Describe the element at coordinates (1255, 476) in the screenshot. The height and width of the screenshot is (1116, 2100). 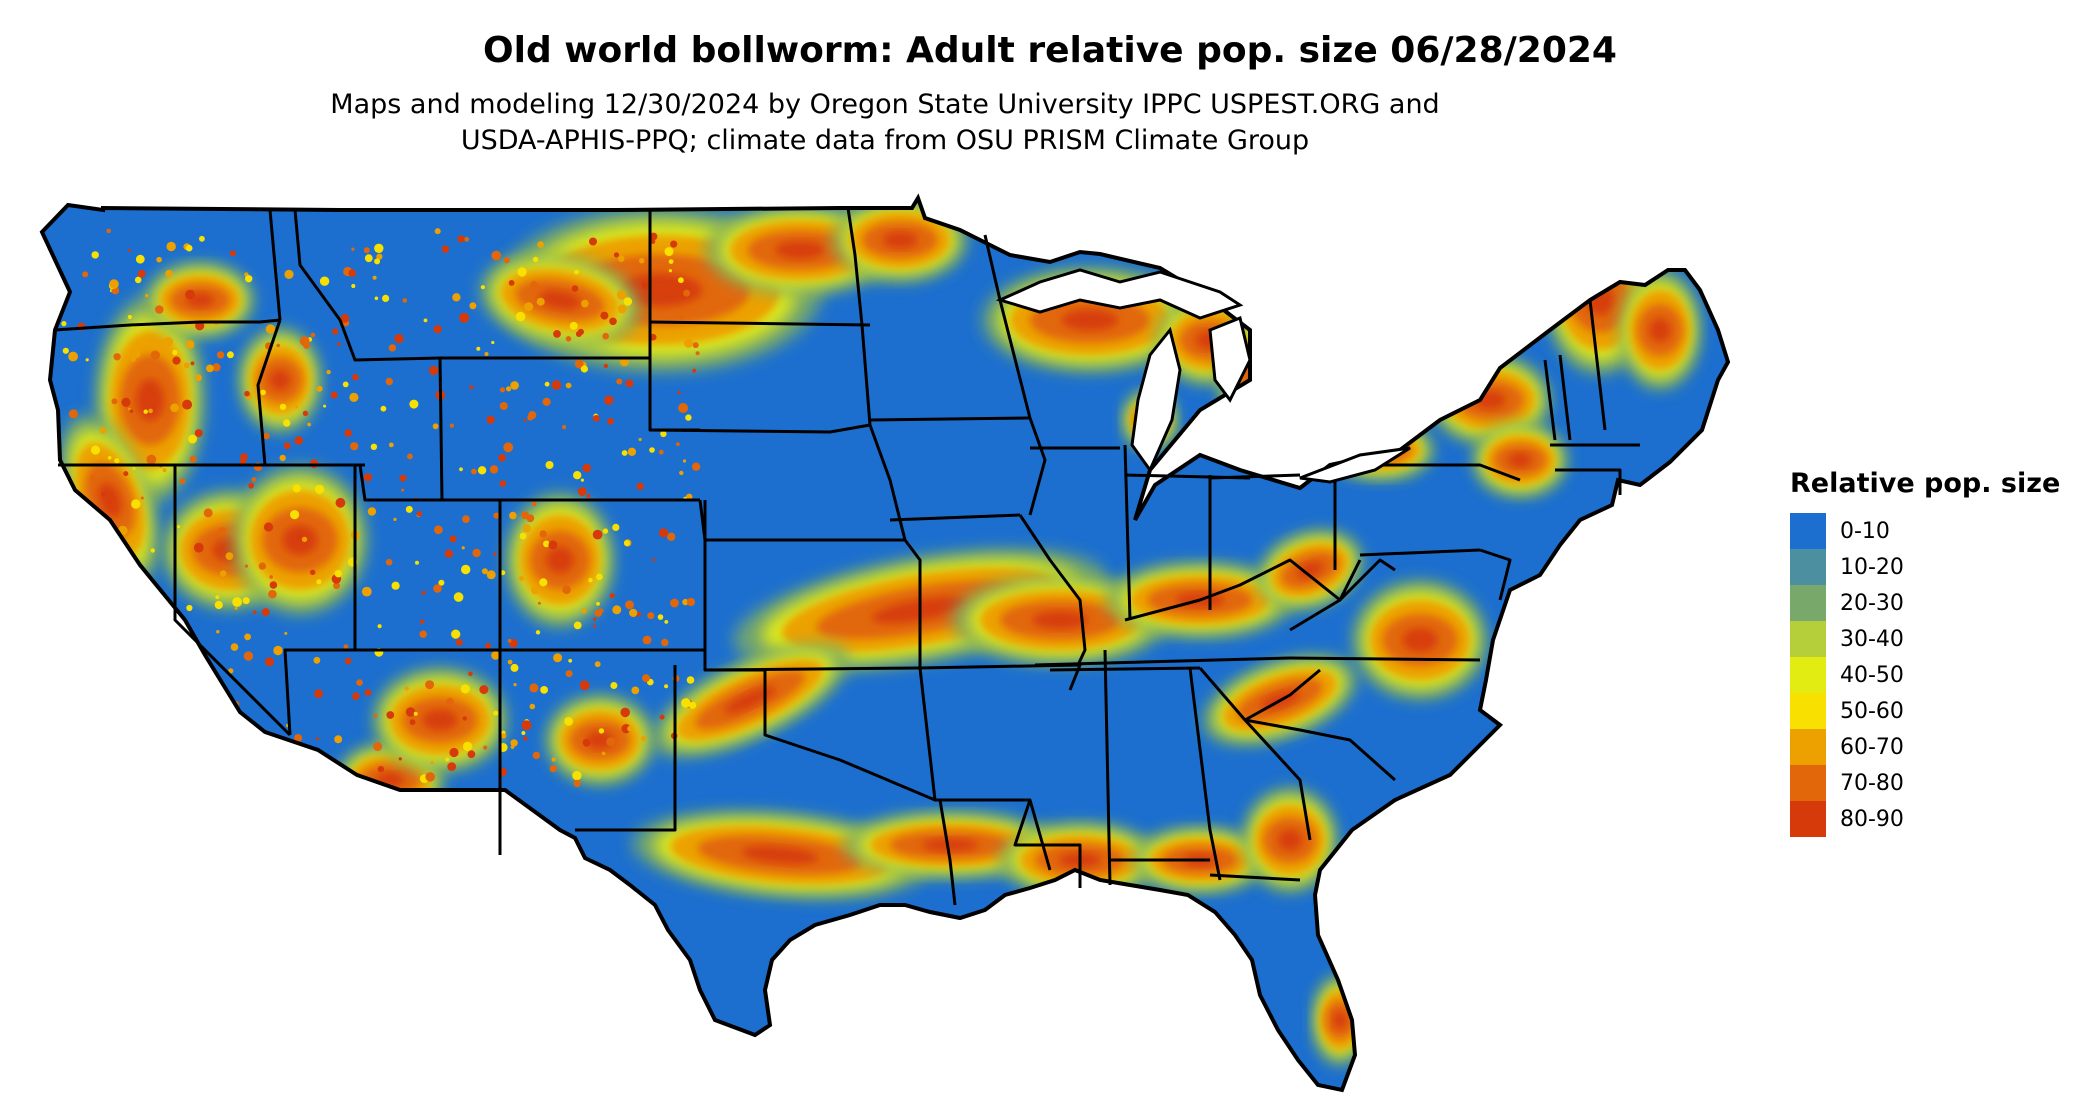
I see `border-oh-mi` at that location.